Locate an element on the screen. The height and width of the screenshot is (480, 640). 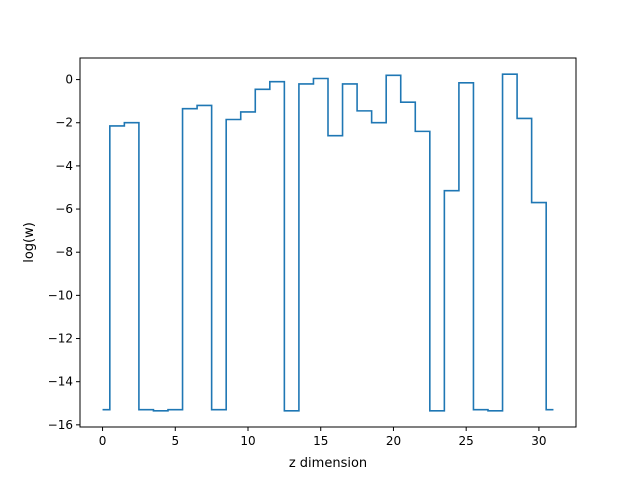
x-axis-ticks: 0 5 10 15 20 25 30 is located at coordinates (323, 437).